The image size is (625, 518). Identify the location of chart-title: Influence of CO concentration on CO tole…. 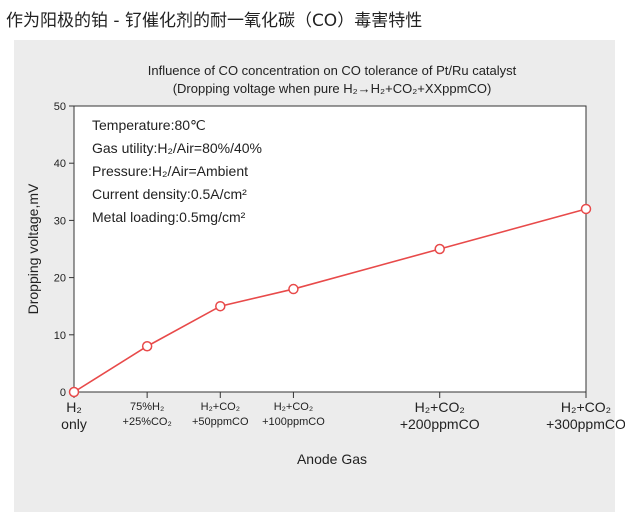
(332, 70).